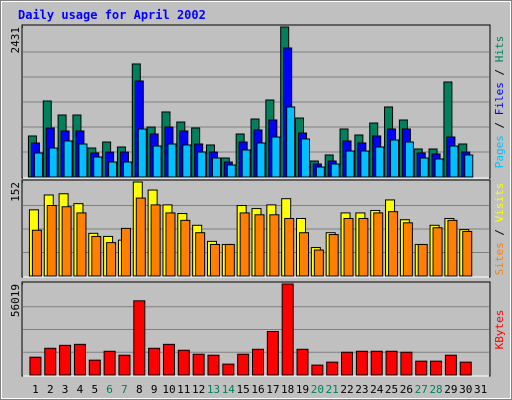  Describe the element at coordinates (15, 40) in the screenshot. I see `y-max-label: 2431` at that location.